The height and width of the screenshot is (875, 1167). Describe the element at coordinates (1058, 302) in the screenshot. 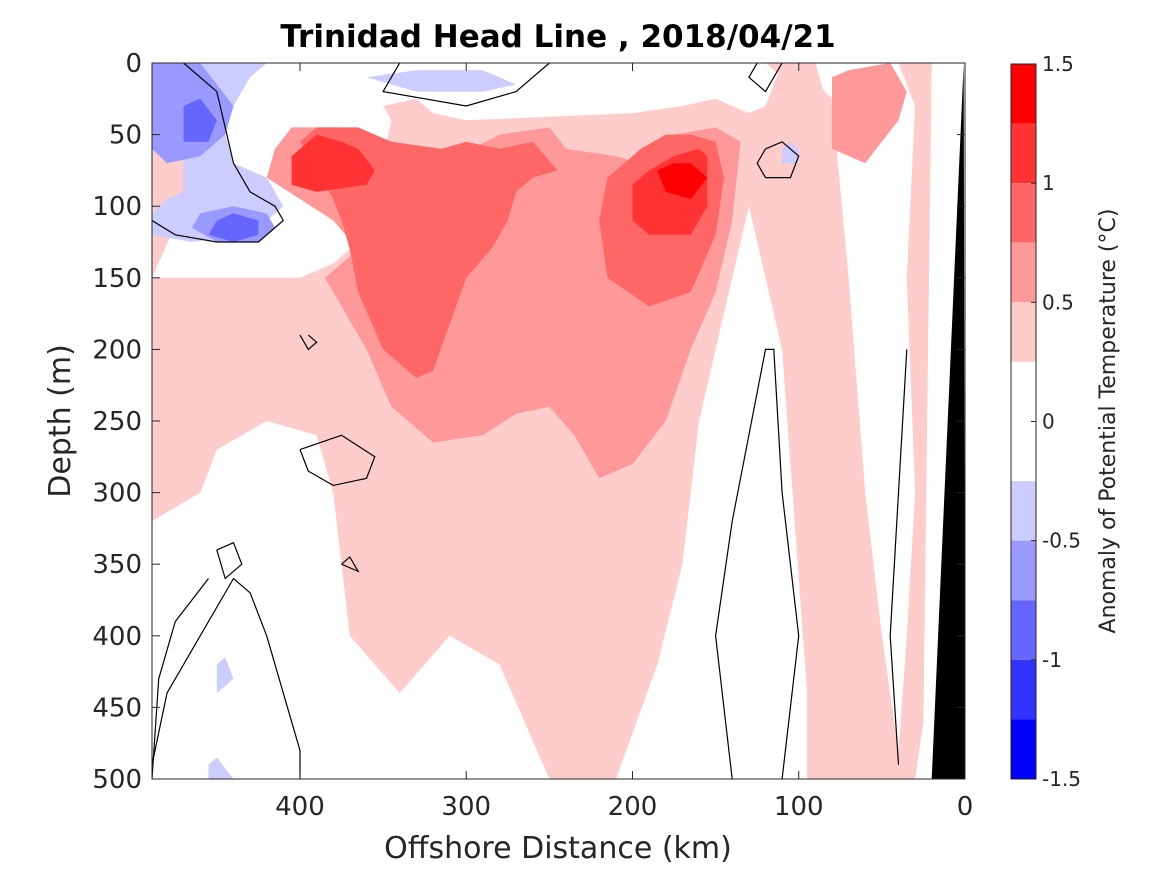

I see `colorbar-tick-label: 0.5` at that location.